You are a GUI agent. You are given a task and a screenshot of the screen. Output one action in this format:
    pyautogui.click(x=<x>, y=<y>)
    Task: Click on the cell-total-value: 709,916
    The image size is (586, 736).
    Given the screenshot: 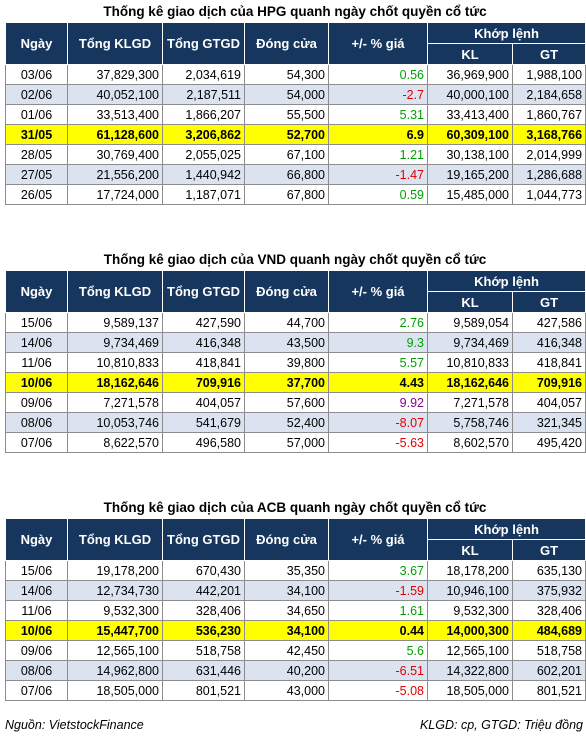 What is the action you would take?
    pyautogui.click(x=203, y=382)
    